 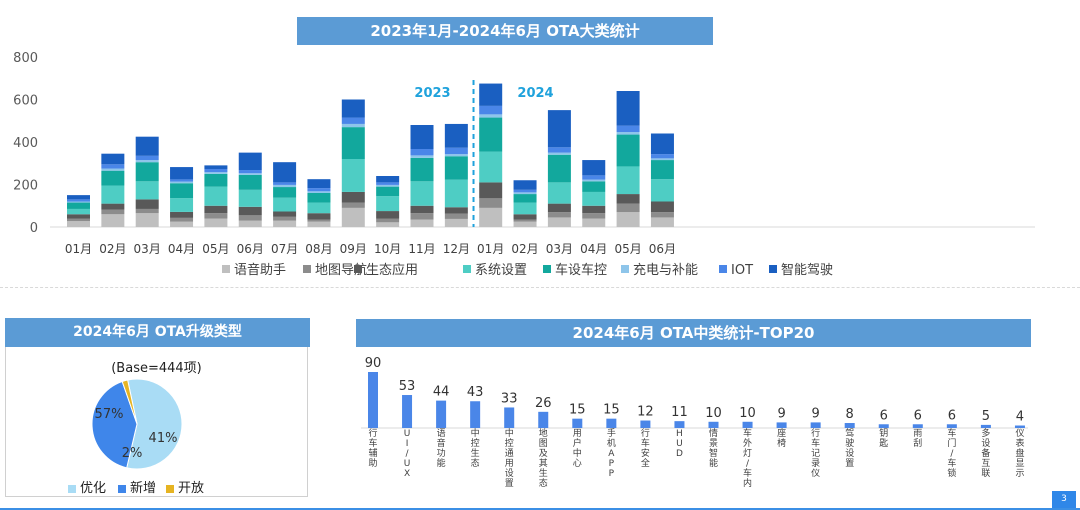 What do you see at coordinates (34, 228) in the screenshot?
I see `y-tick-label: 0` at bounding box center [34, 228].